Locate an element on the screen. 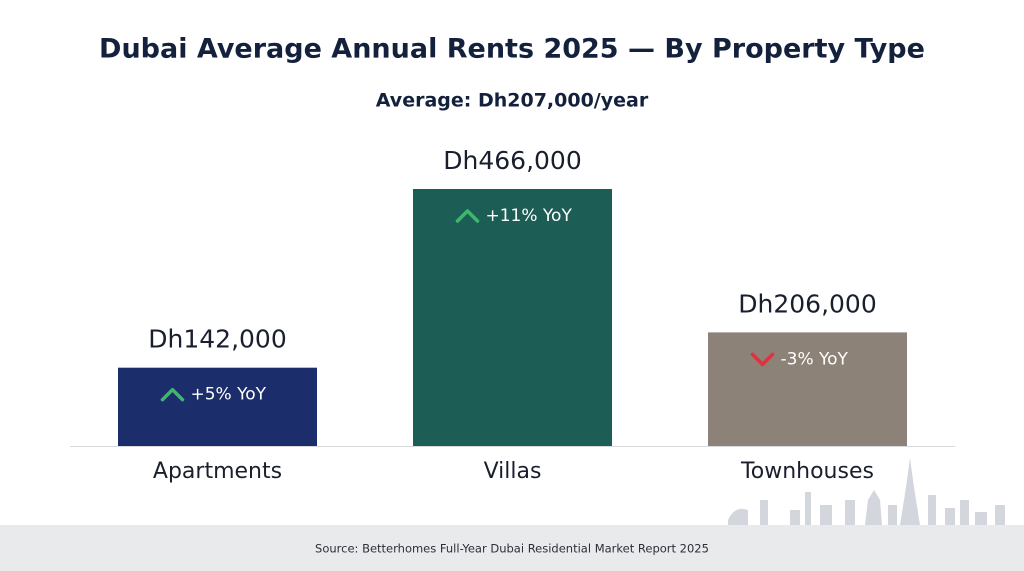  change-label: -3% YoY is located at coordinates (815, 359).